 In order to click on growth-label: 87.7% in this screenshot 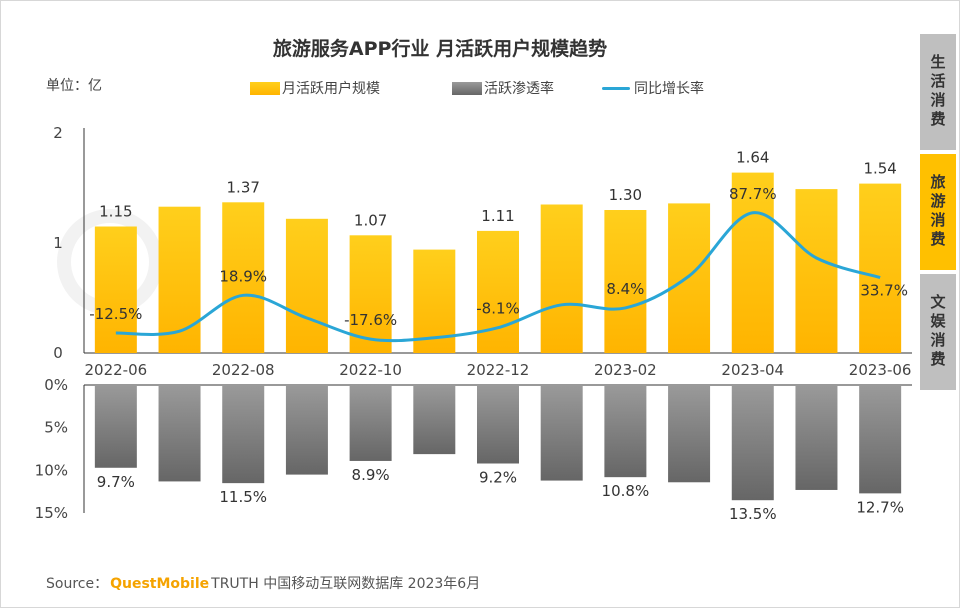, I will do `click(753, 194)`.